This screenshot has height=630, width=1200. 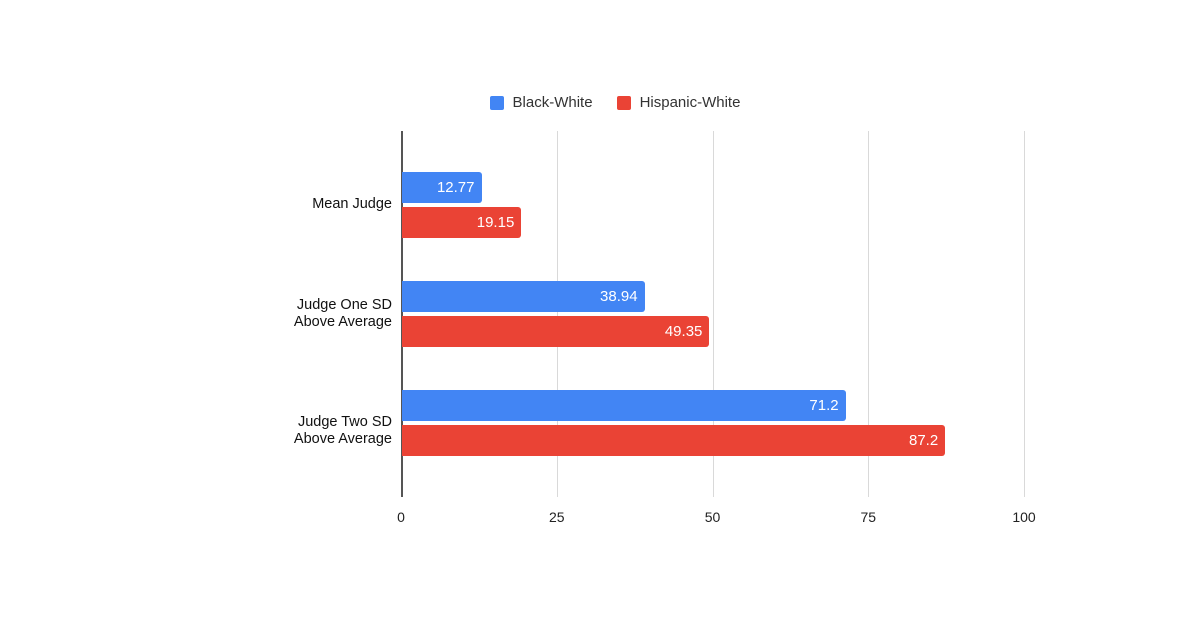 I want to click on category-label-line: Judge One SD, so click(x=344, y=305).